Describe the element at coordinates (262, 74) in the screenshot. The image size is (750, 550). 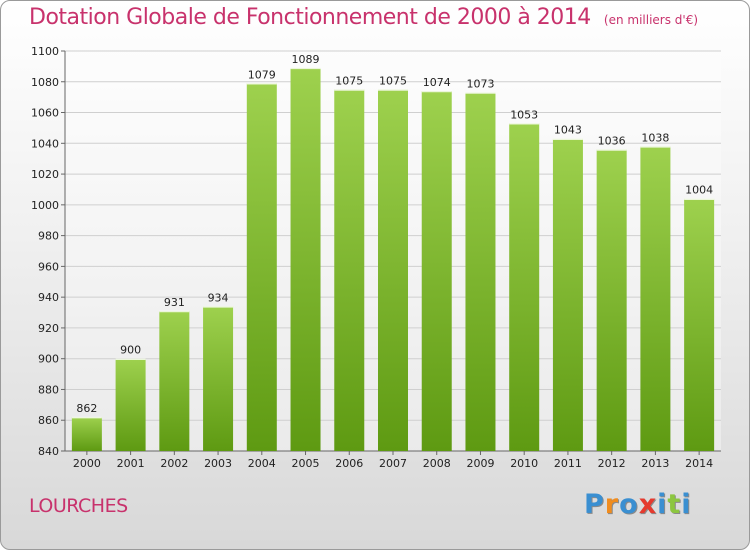
I see `bar-value-label: 1079` at that location.